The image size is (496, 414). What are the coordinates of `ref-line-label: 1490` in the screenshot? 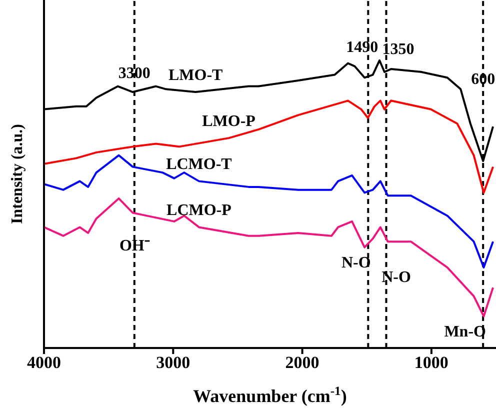 It's located at (362, 47).